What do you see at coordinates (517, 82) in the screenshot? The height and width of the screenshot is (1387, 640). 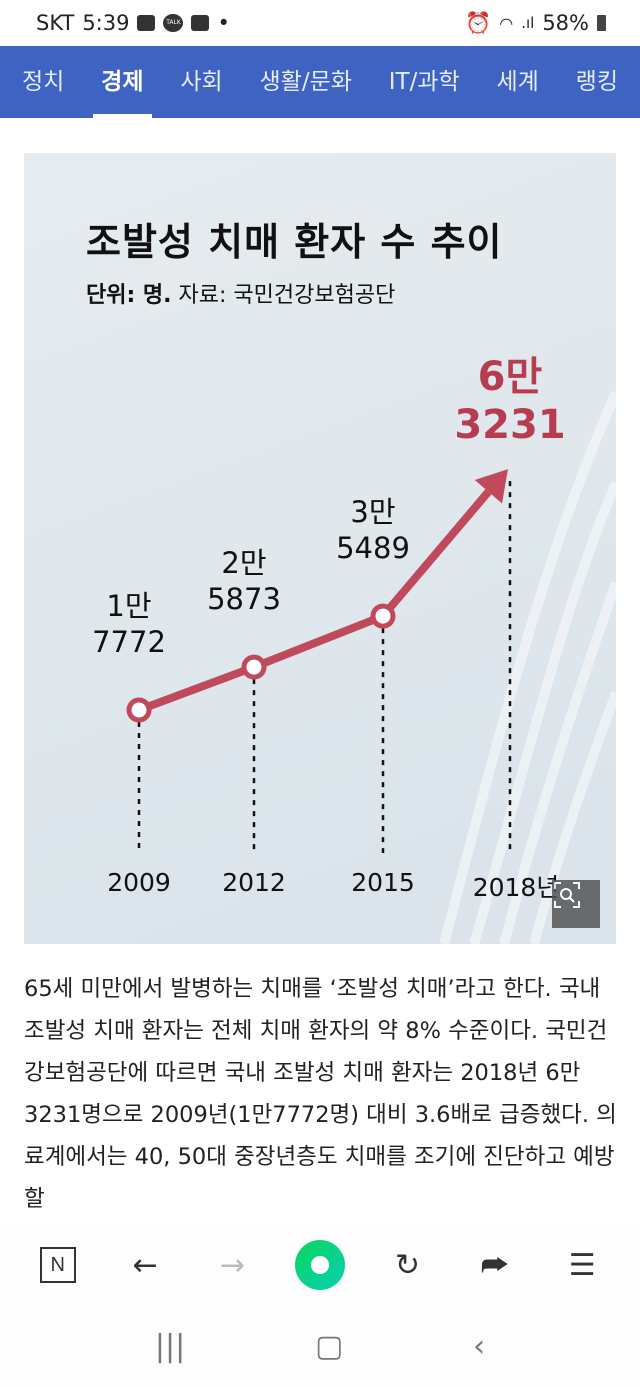 I see `tab-5: 세계` at bounding box center [517, 82].